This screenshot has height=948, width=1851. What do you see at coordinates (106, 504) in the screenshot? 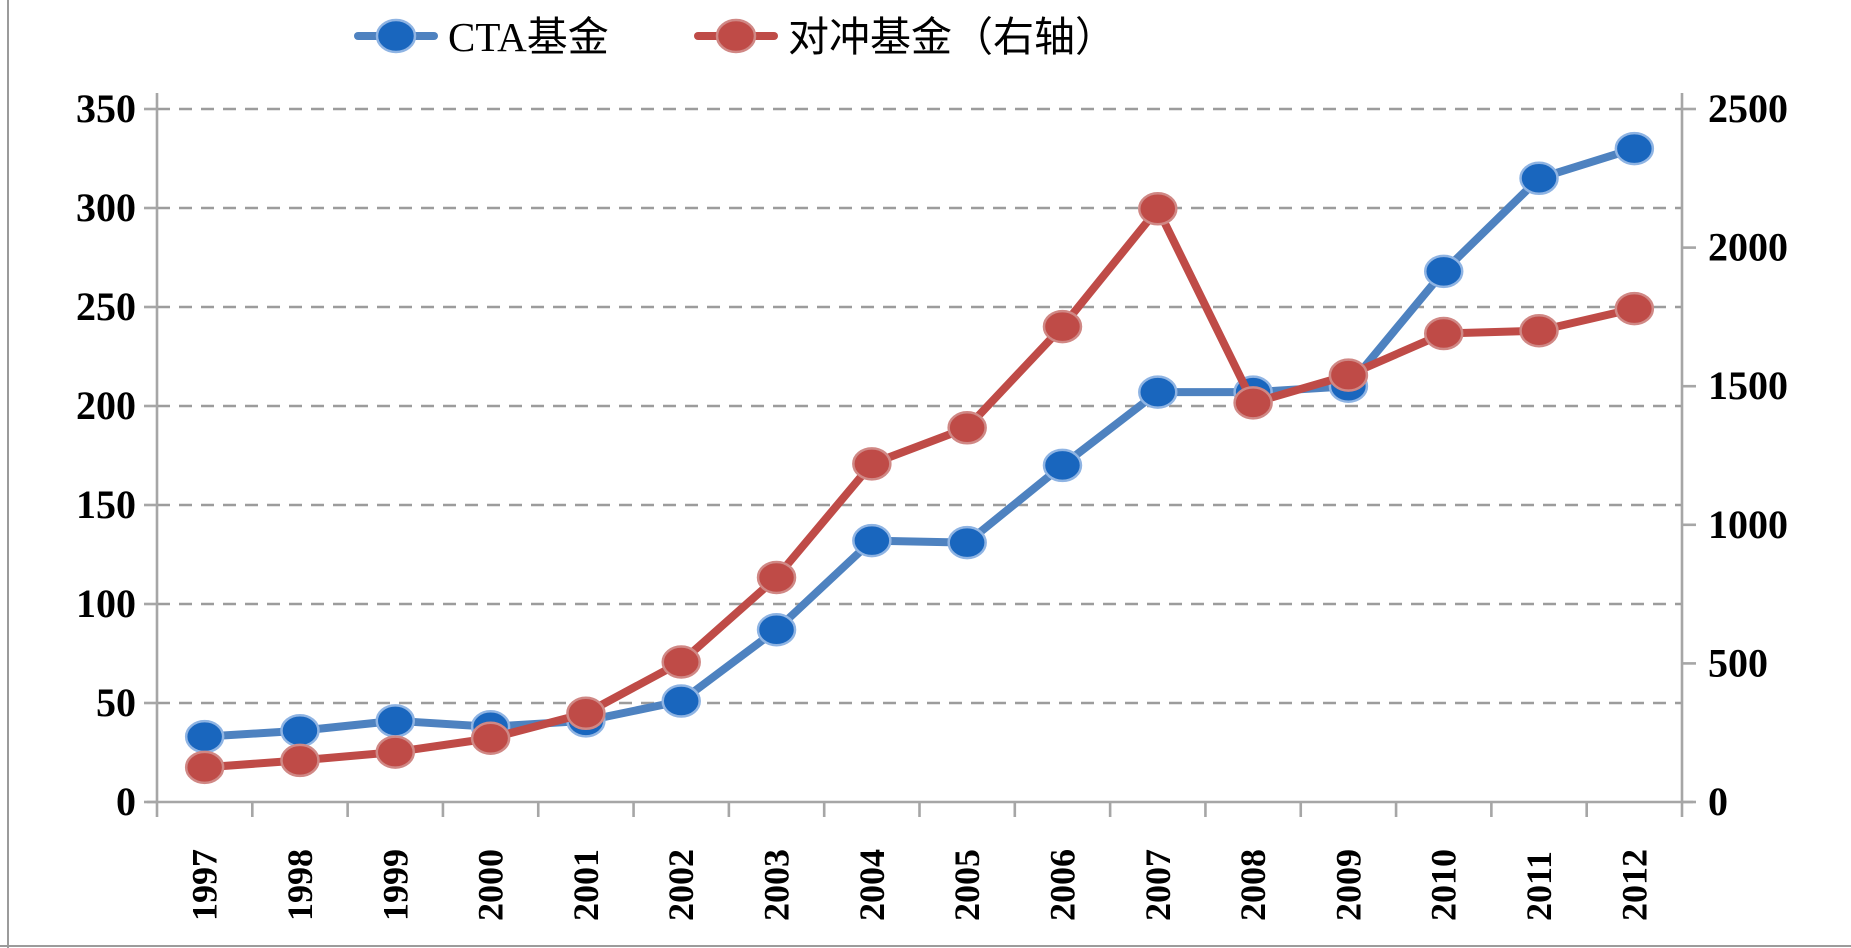
I see `left-axis-label: 150` at bounding box center [106, 504].